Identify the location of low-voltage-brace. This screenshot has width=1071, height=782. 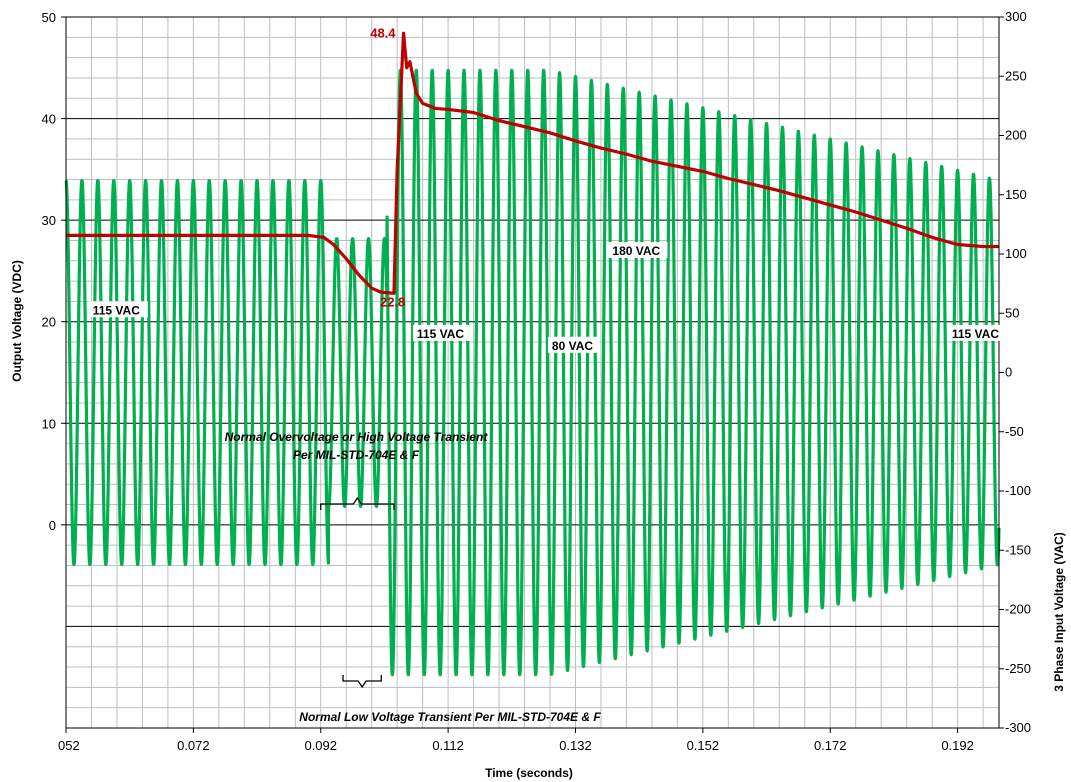
(362, 682).